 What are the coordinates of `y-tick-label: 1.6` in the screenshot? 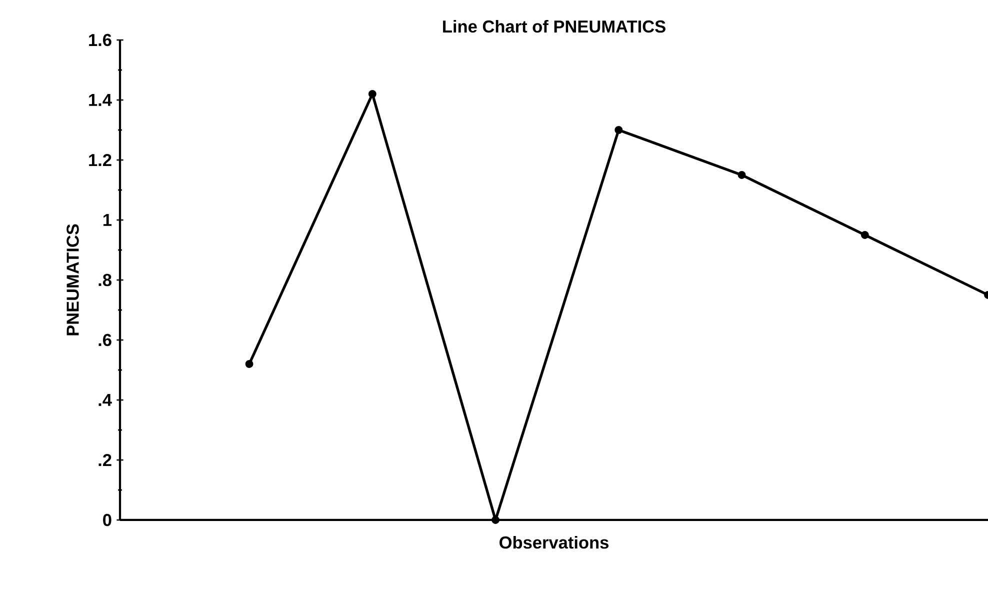 It's located at (100, 40).